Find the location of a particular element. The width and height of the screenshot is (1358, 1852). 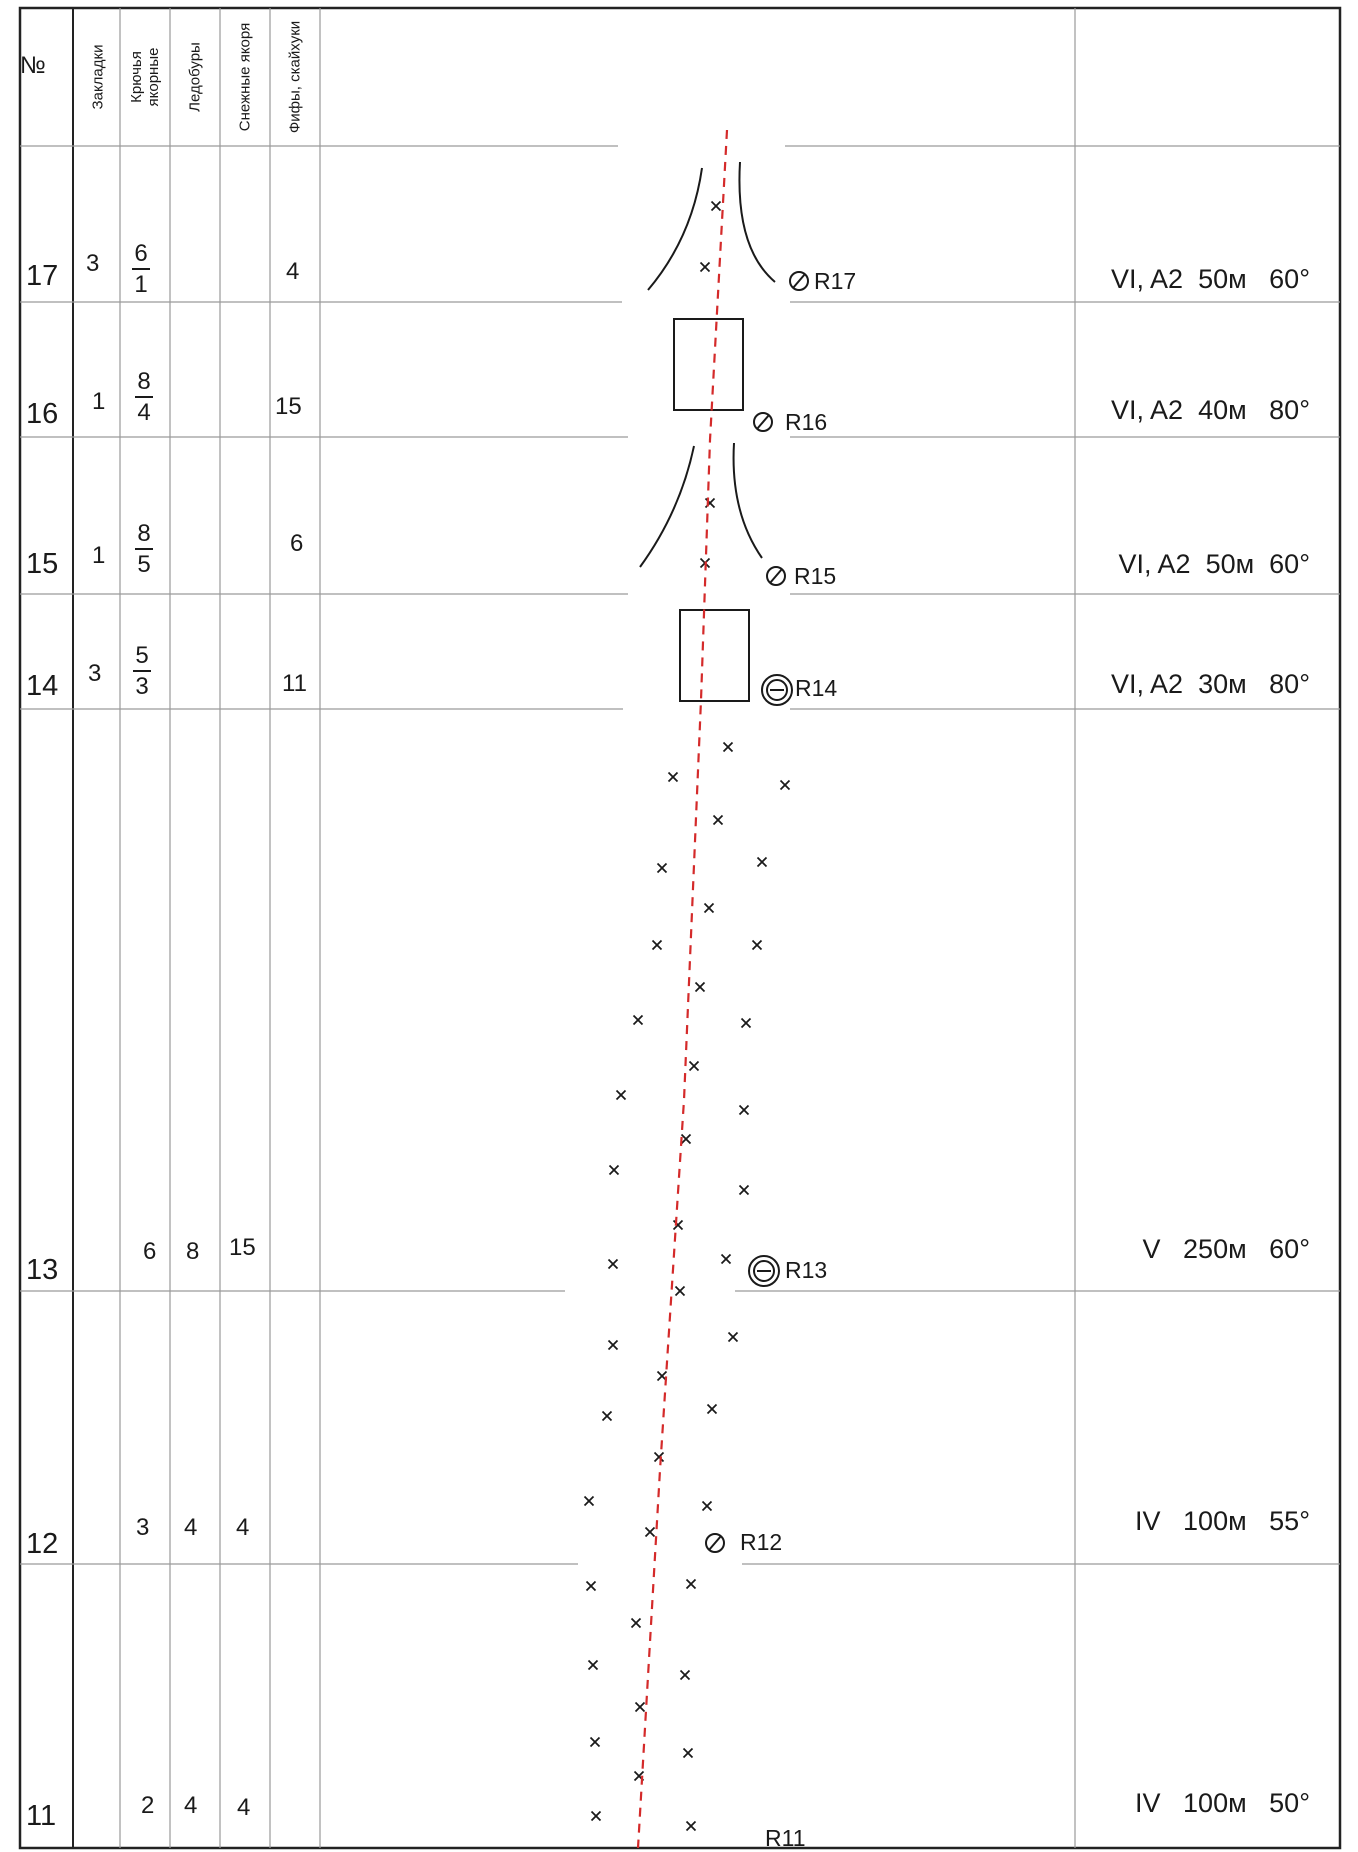

pitch-note: VI, A2 30м 80° is located at coordinates (1210, 684).